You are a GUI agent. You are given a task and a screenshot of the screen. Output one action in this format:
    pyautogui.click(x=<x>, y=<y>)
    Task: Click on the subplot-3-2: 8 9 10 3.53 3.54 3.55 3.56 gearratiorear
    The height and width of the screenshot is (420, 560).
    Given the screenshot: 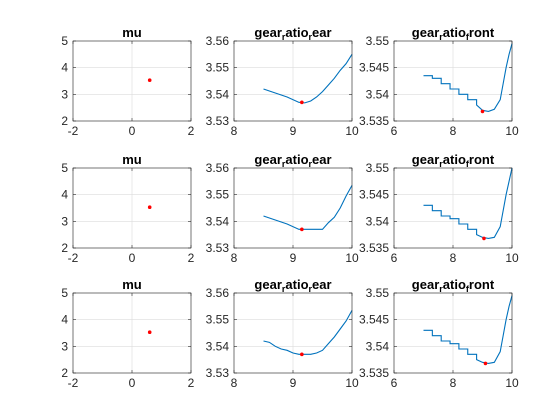 What is the action you would take?
    pyautogui.click(x=282, y=333)
    